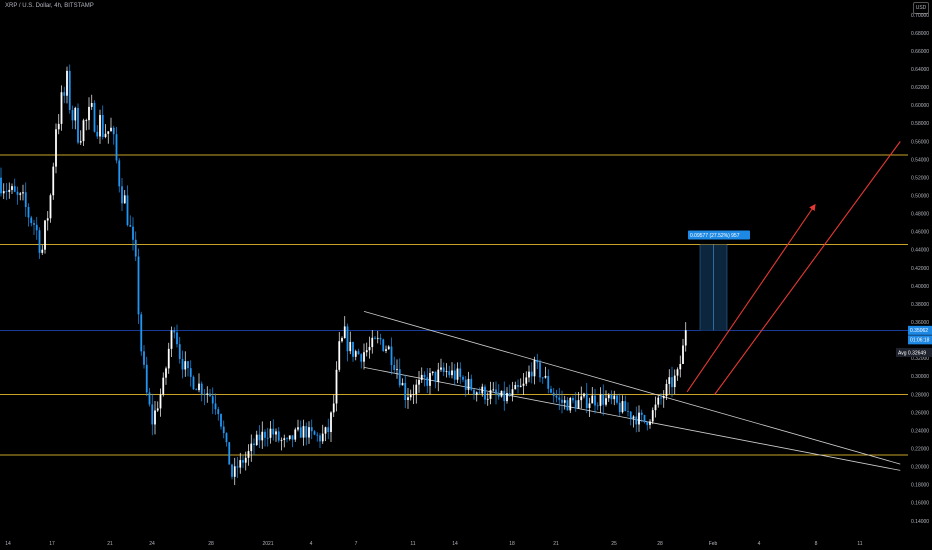 This screenshot has height=550, width=932. I want to click on price-tick-label: 0.54000, so click(920, 160).